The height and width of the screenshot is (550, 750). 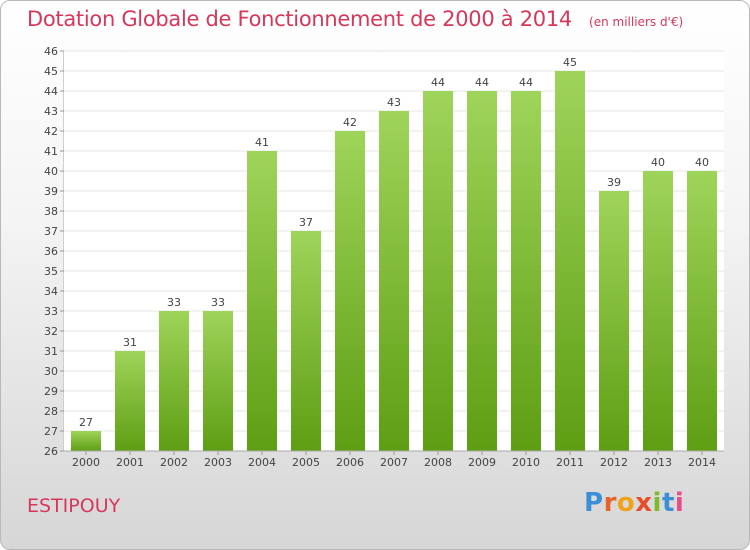 What do you see at coordinates (262, 142) in the screenshot?
I see `data-label: 41` at bounding box center [262, 142].